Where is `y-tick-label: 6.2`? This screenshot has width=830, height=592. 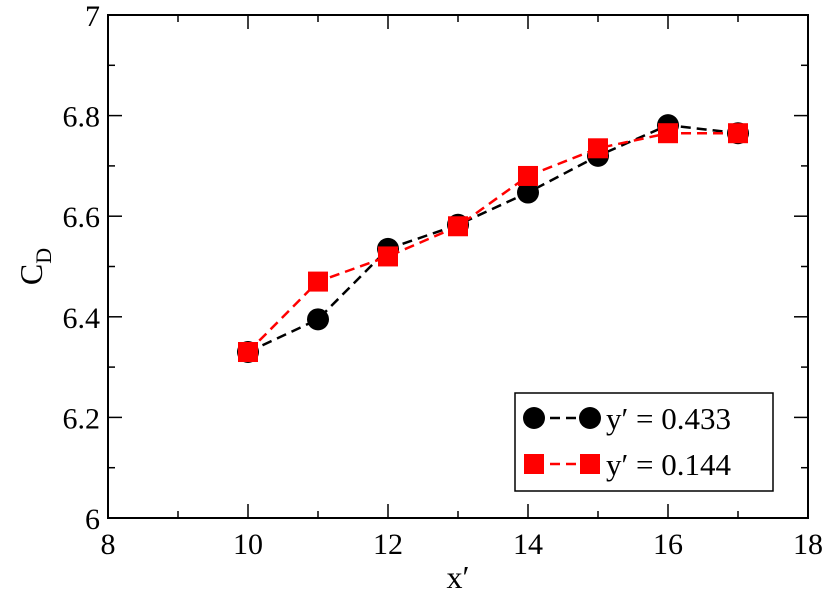
y-tick-label: 6.2 is located at coordinates (82, 418).